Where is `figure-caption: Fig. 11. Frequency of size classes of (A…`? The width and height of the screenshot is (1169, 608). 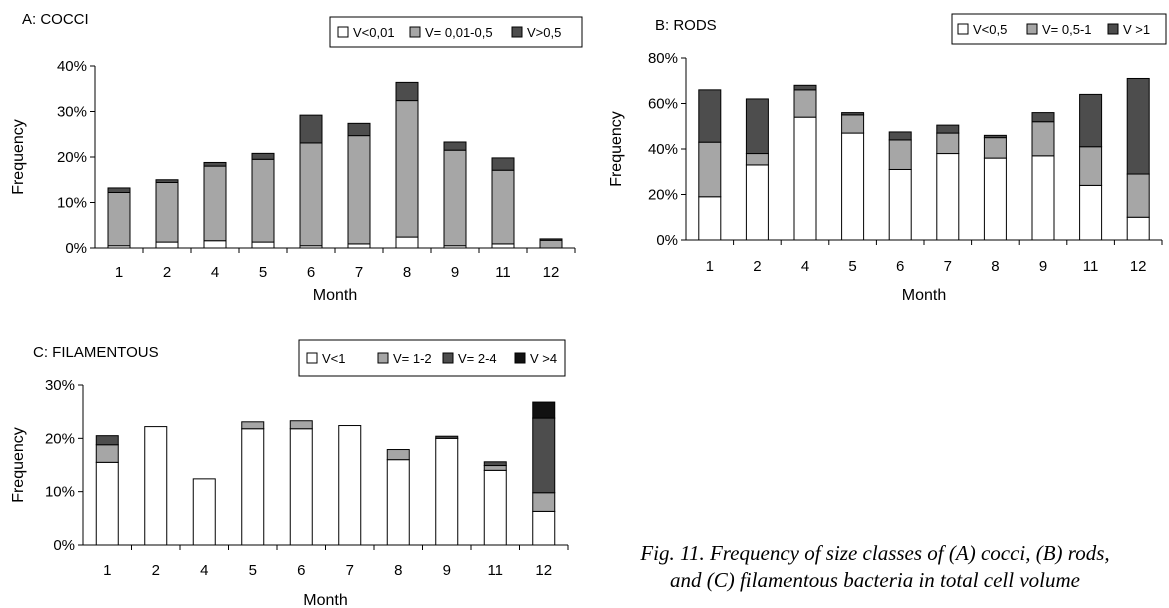 figure-caption: Fig. 11. Frequency of size classes of (A… is located at coordinates (874, 567).